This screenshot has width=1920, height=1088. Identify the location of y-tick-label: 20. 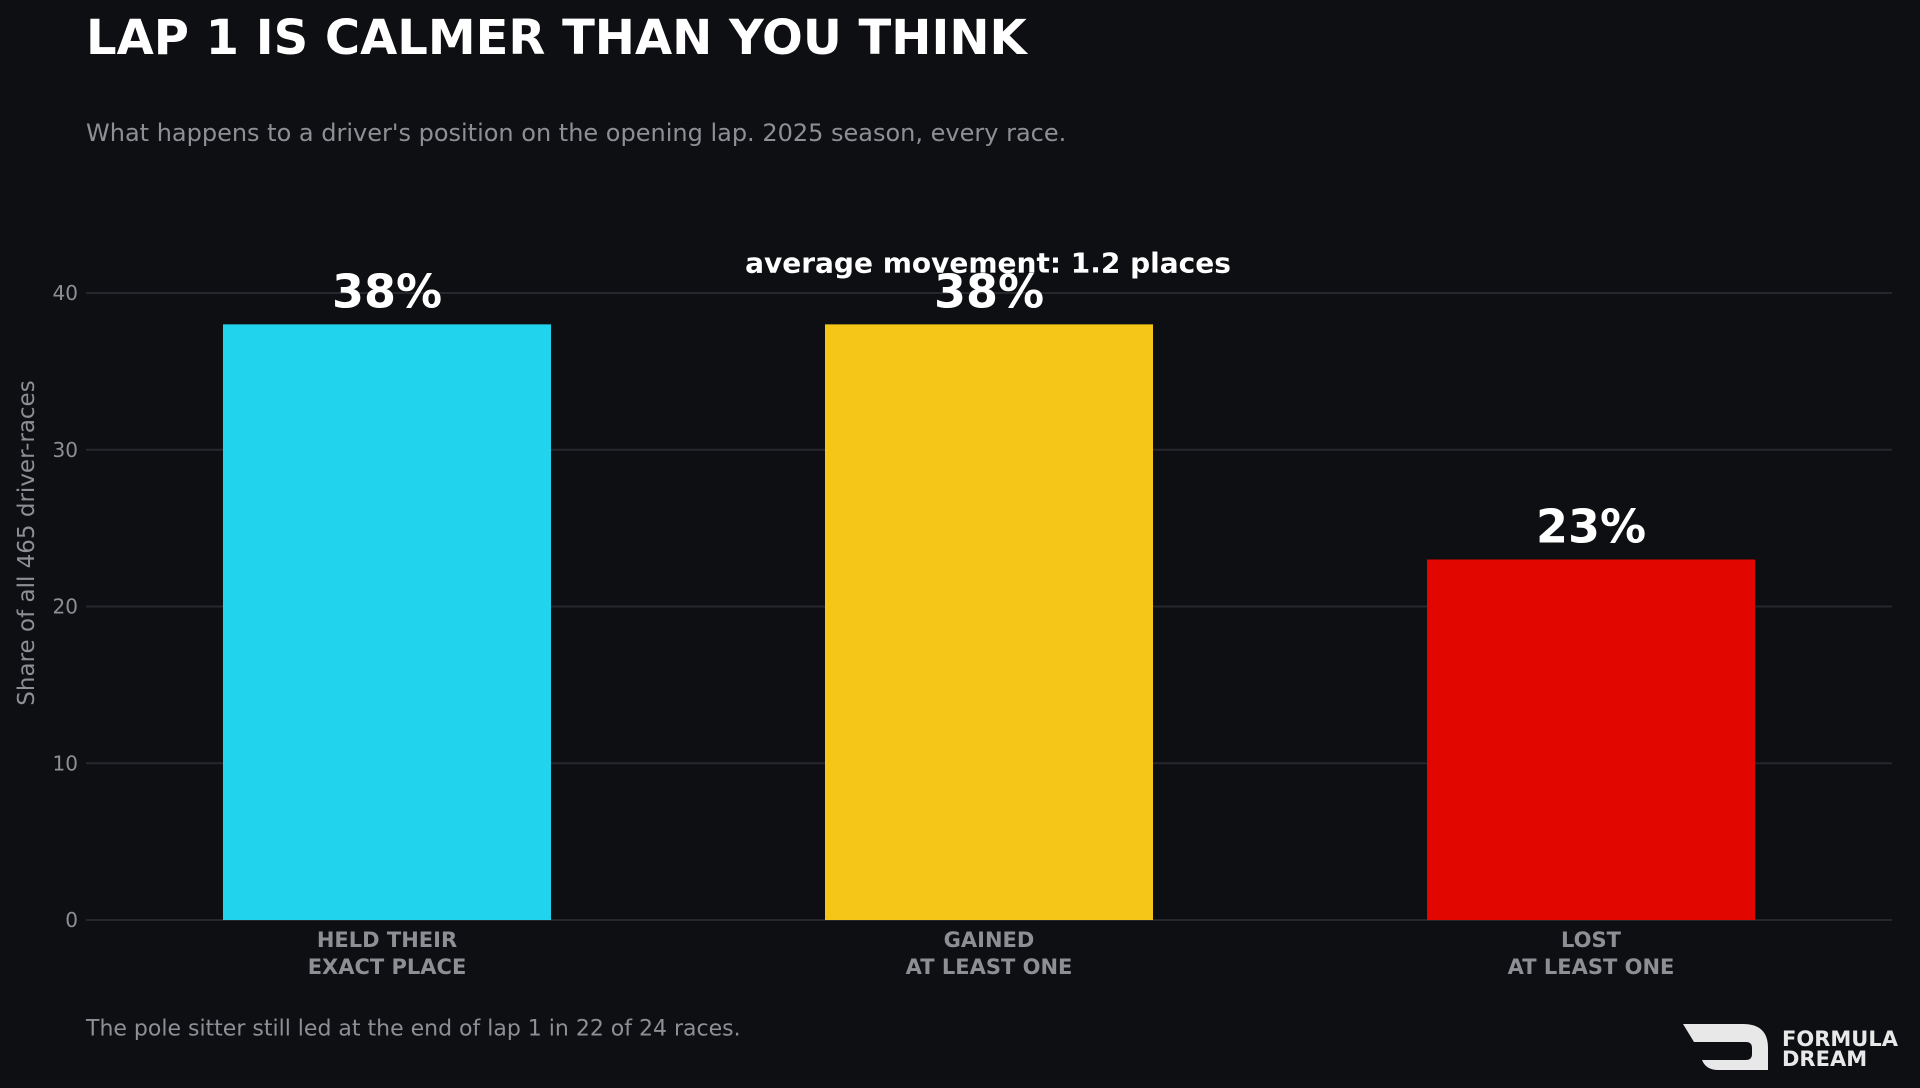
(65, 607).